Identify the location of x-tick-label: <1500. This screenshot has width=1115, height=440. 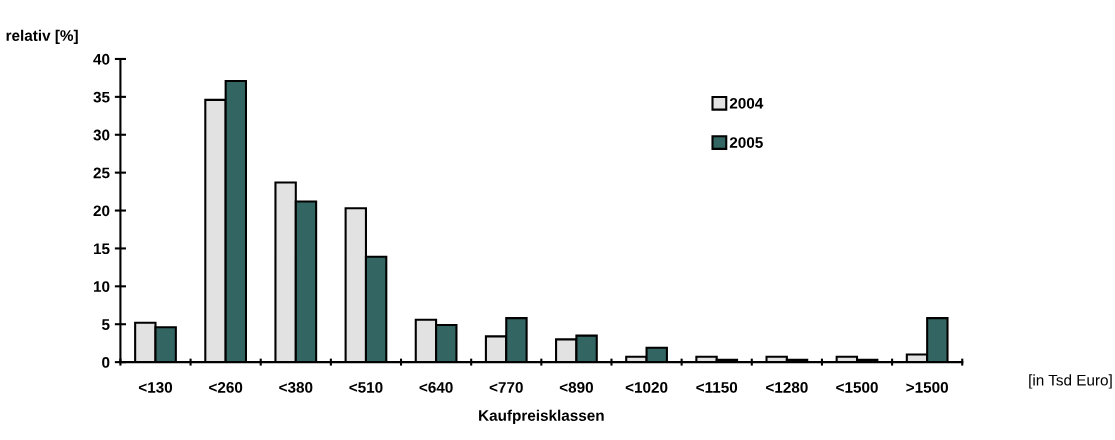
(857, 387).